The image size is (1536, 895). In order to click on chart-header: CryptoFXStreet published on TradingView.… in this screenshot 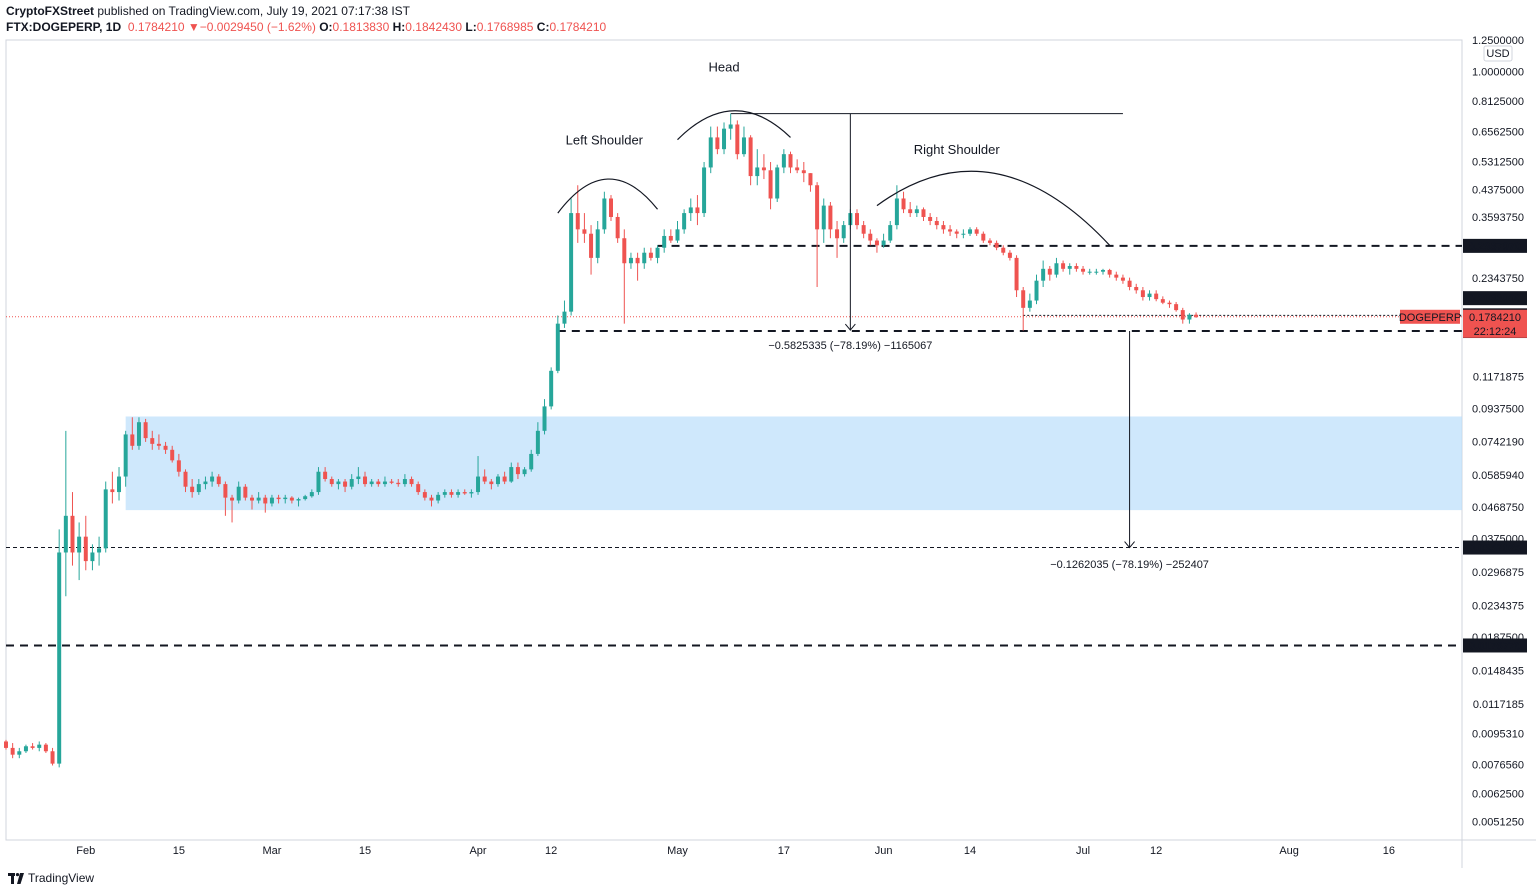, I will do `click(768, 19)`.